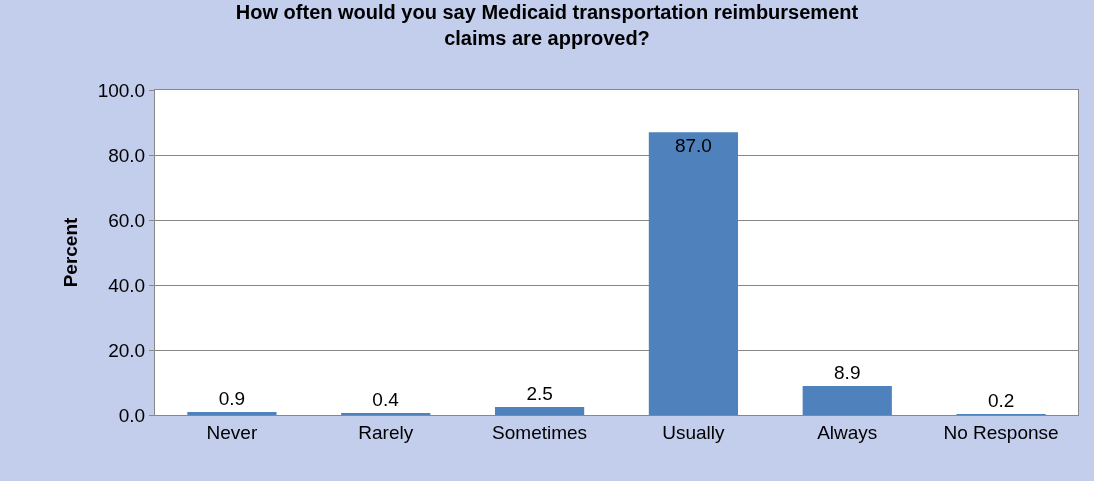 This screenshot has height=481, width=1094. Describe the element at coordinates (70, 252) in the screenshot. I see `y-axis-title: Percent` at that location.